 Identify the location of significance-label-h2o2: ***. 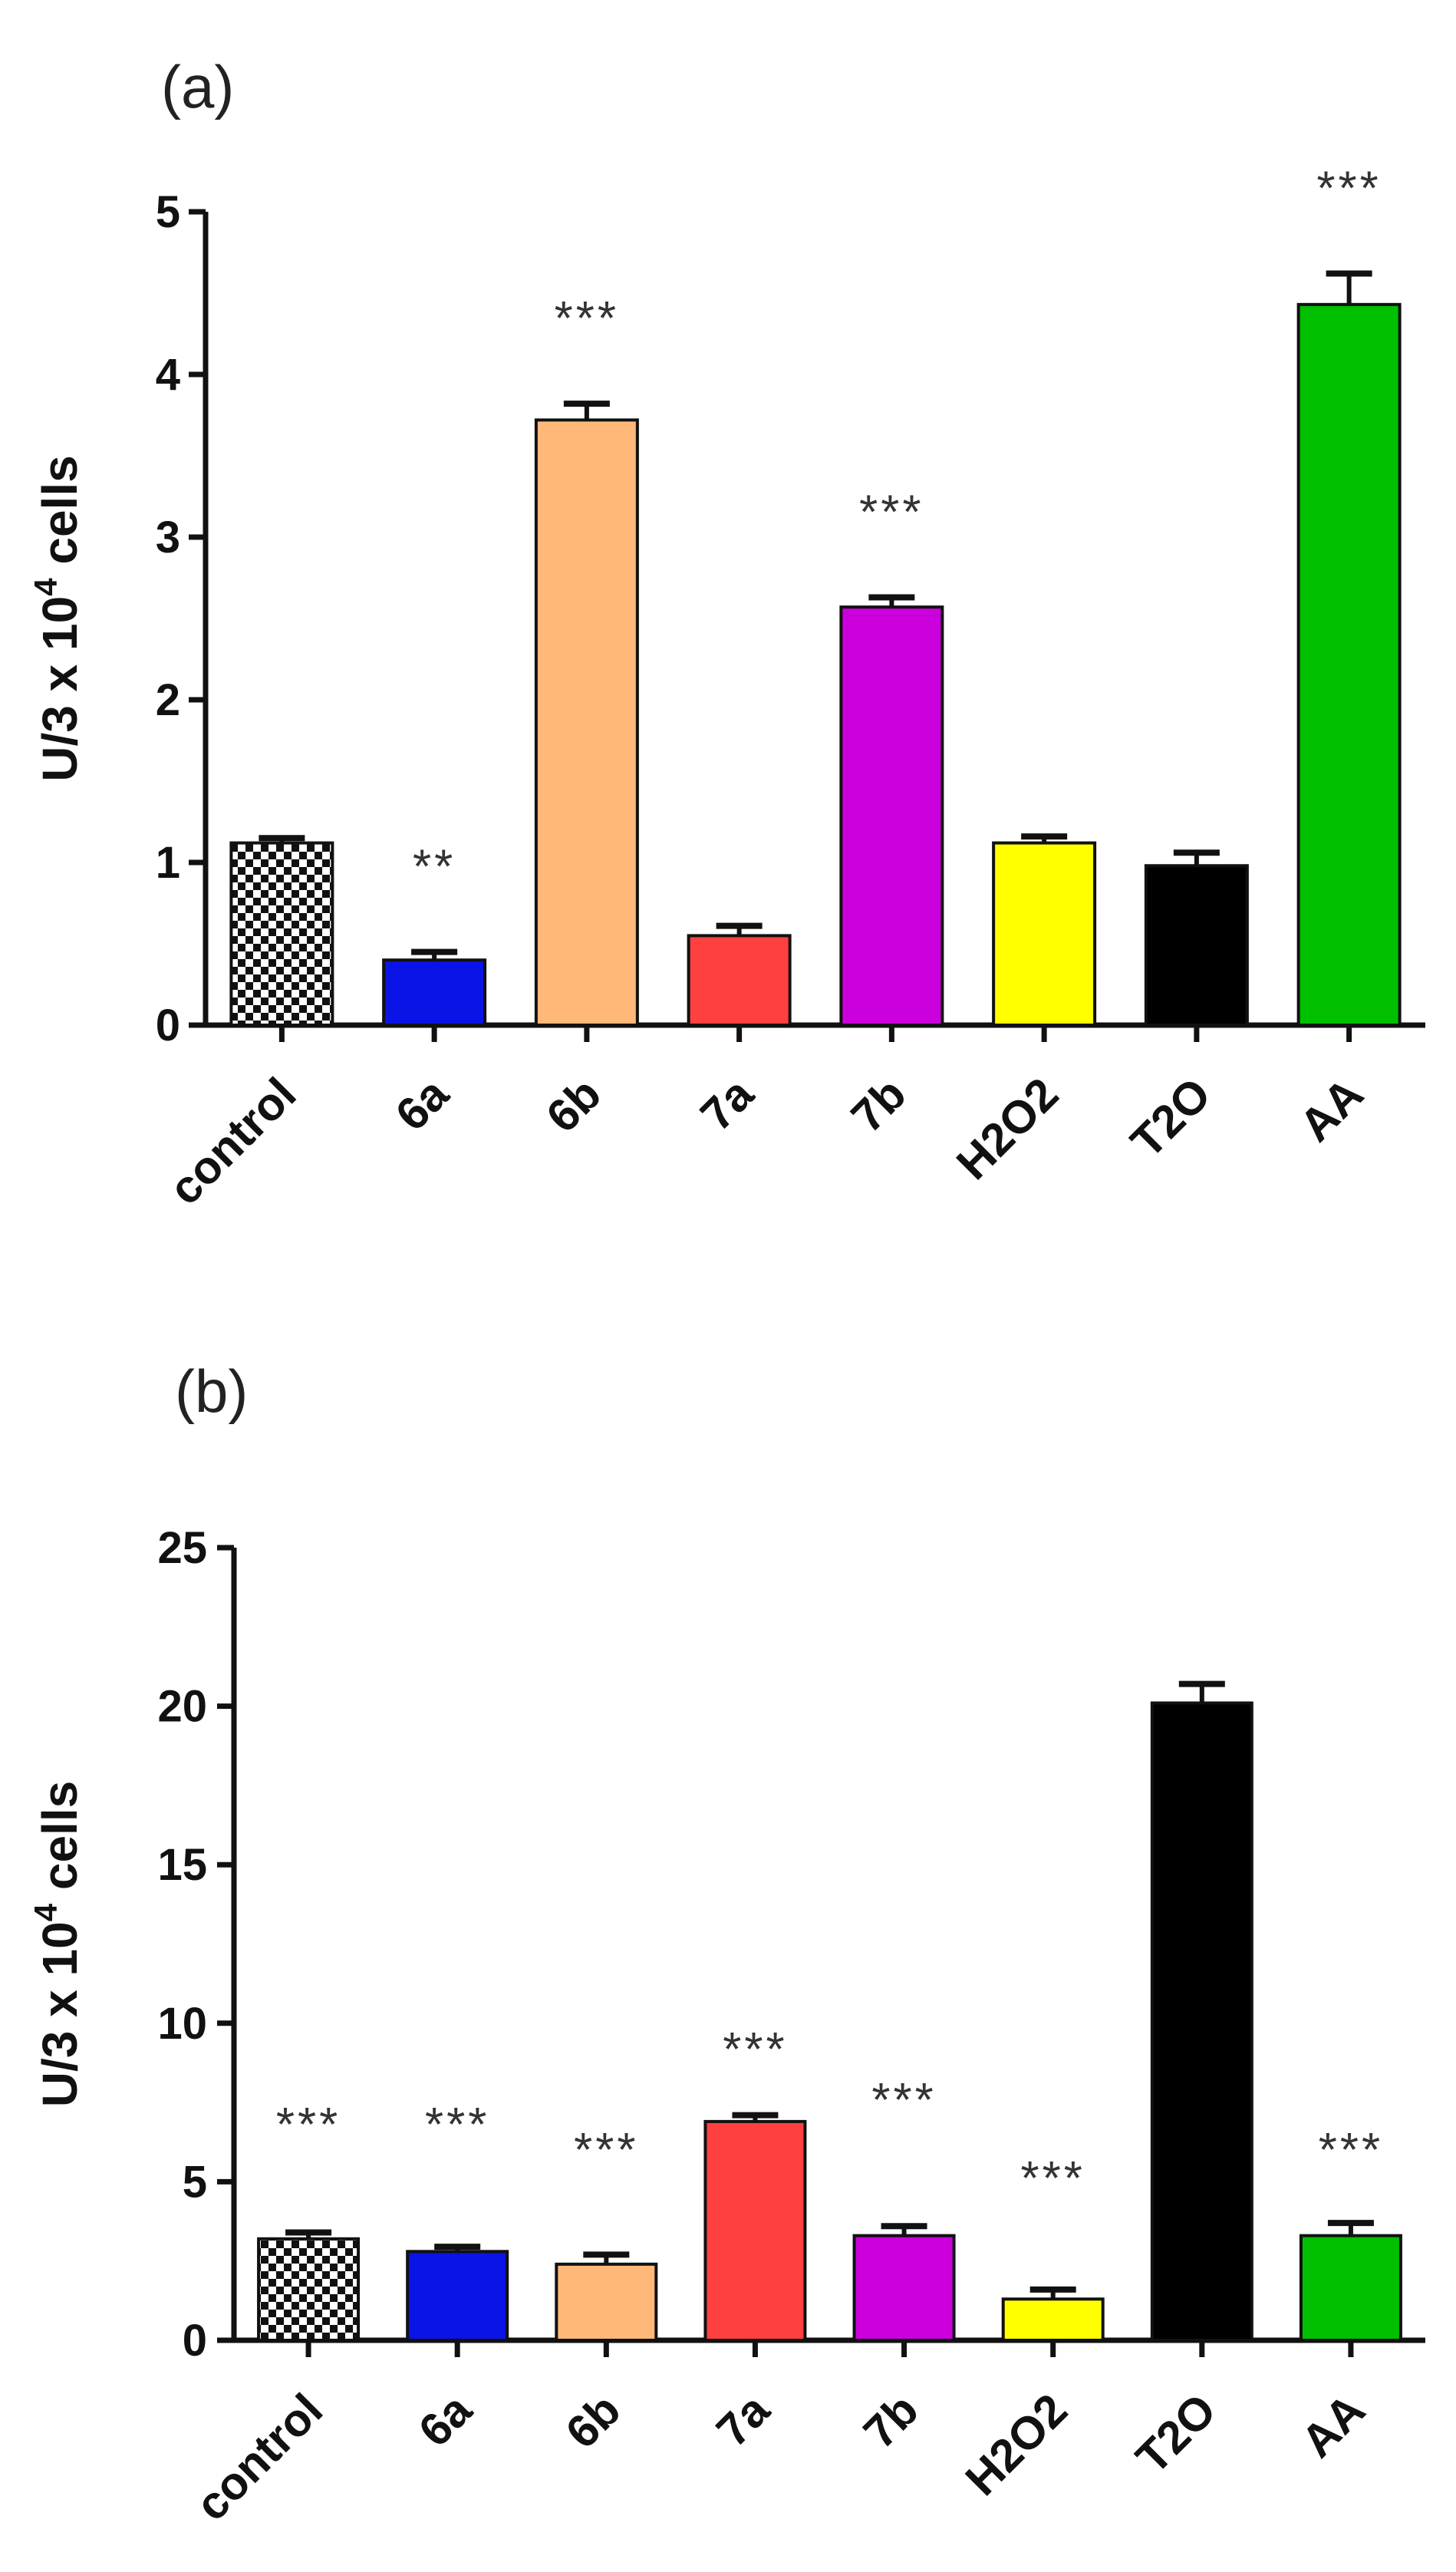
(1052, 2178).